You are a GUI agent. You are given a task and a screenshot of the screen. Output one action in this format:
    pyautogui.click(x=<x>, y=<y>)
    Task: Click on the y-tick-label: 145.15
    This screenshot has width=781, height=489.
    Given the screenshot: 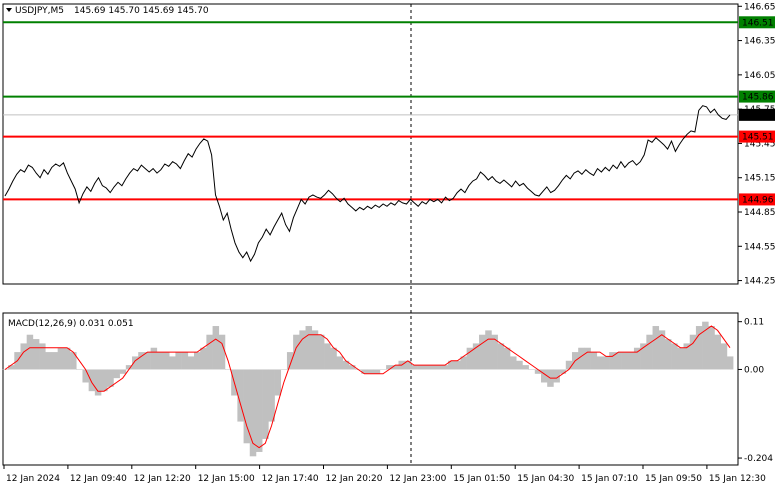 What is the action you would take?
    pyautogui.click(x=760, y=179)
    